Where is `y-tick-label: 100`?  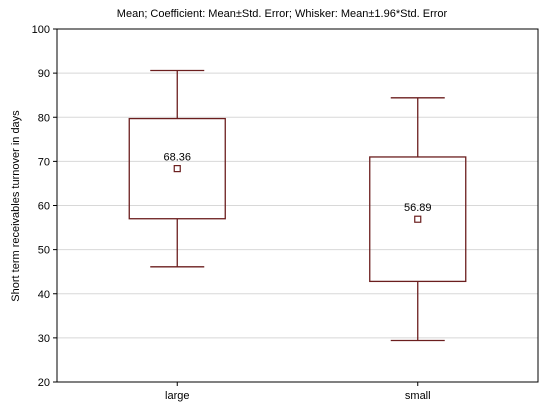
y-tick-label: 100 is located at coordinates (41, 30).